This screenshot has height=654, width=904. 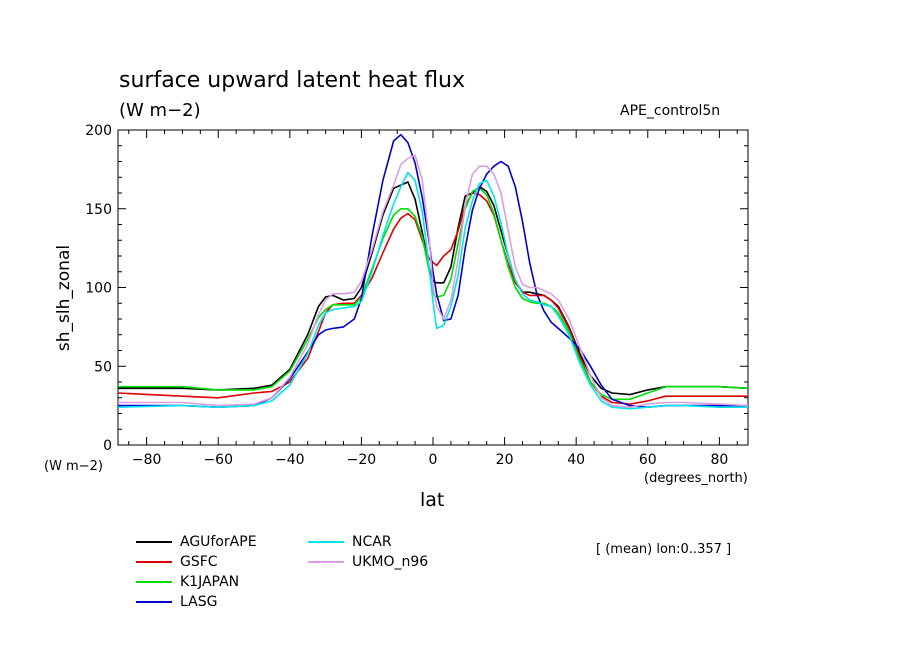 What do you see at coordinates (177, 562) in the screenshot?
I see `legend-item: GSFC` at bounding box center [177, 562].